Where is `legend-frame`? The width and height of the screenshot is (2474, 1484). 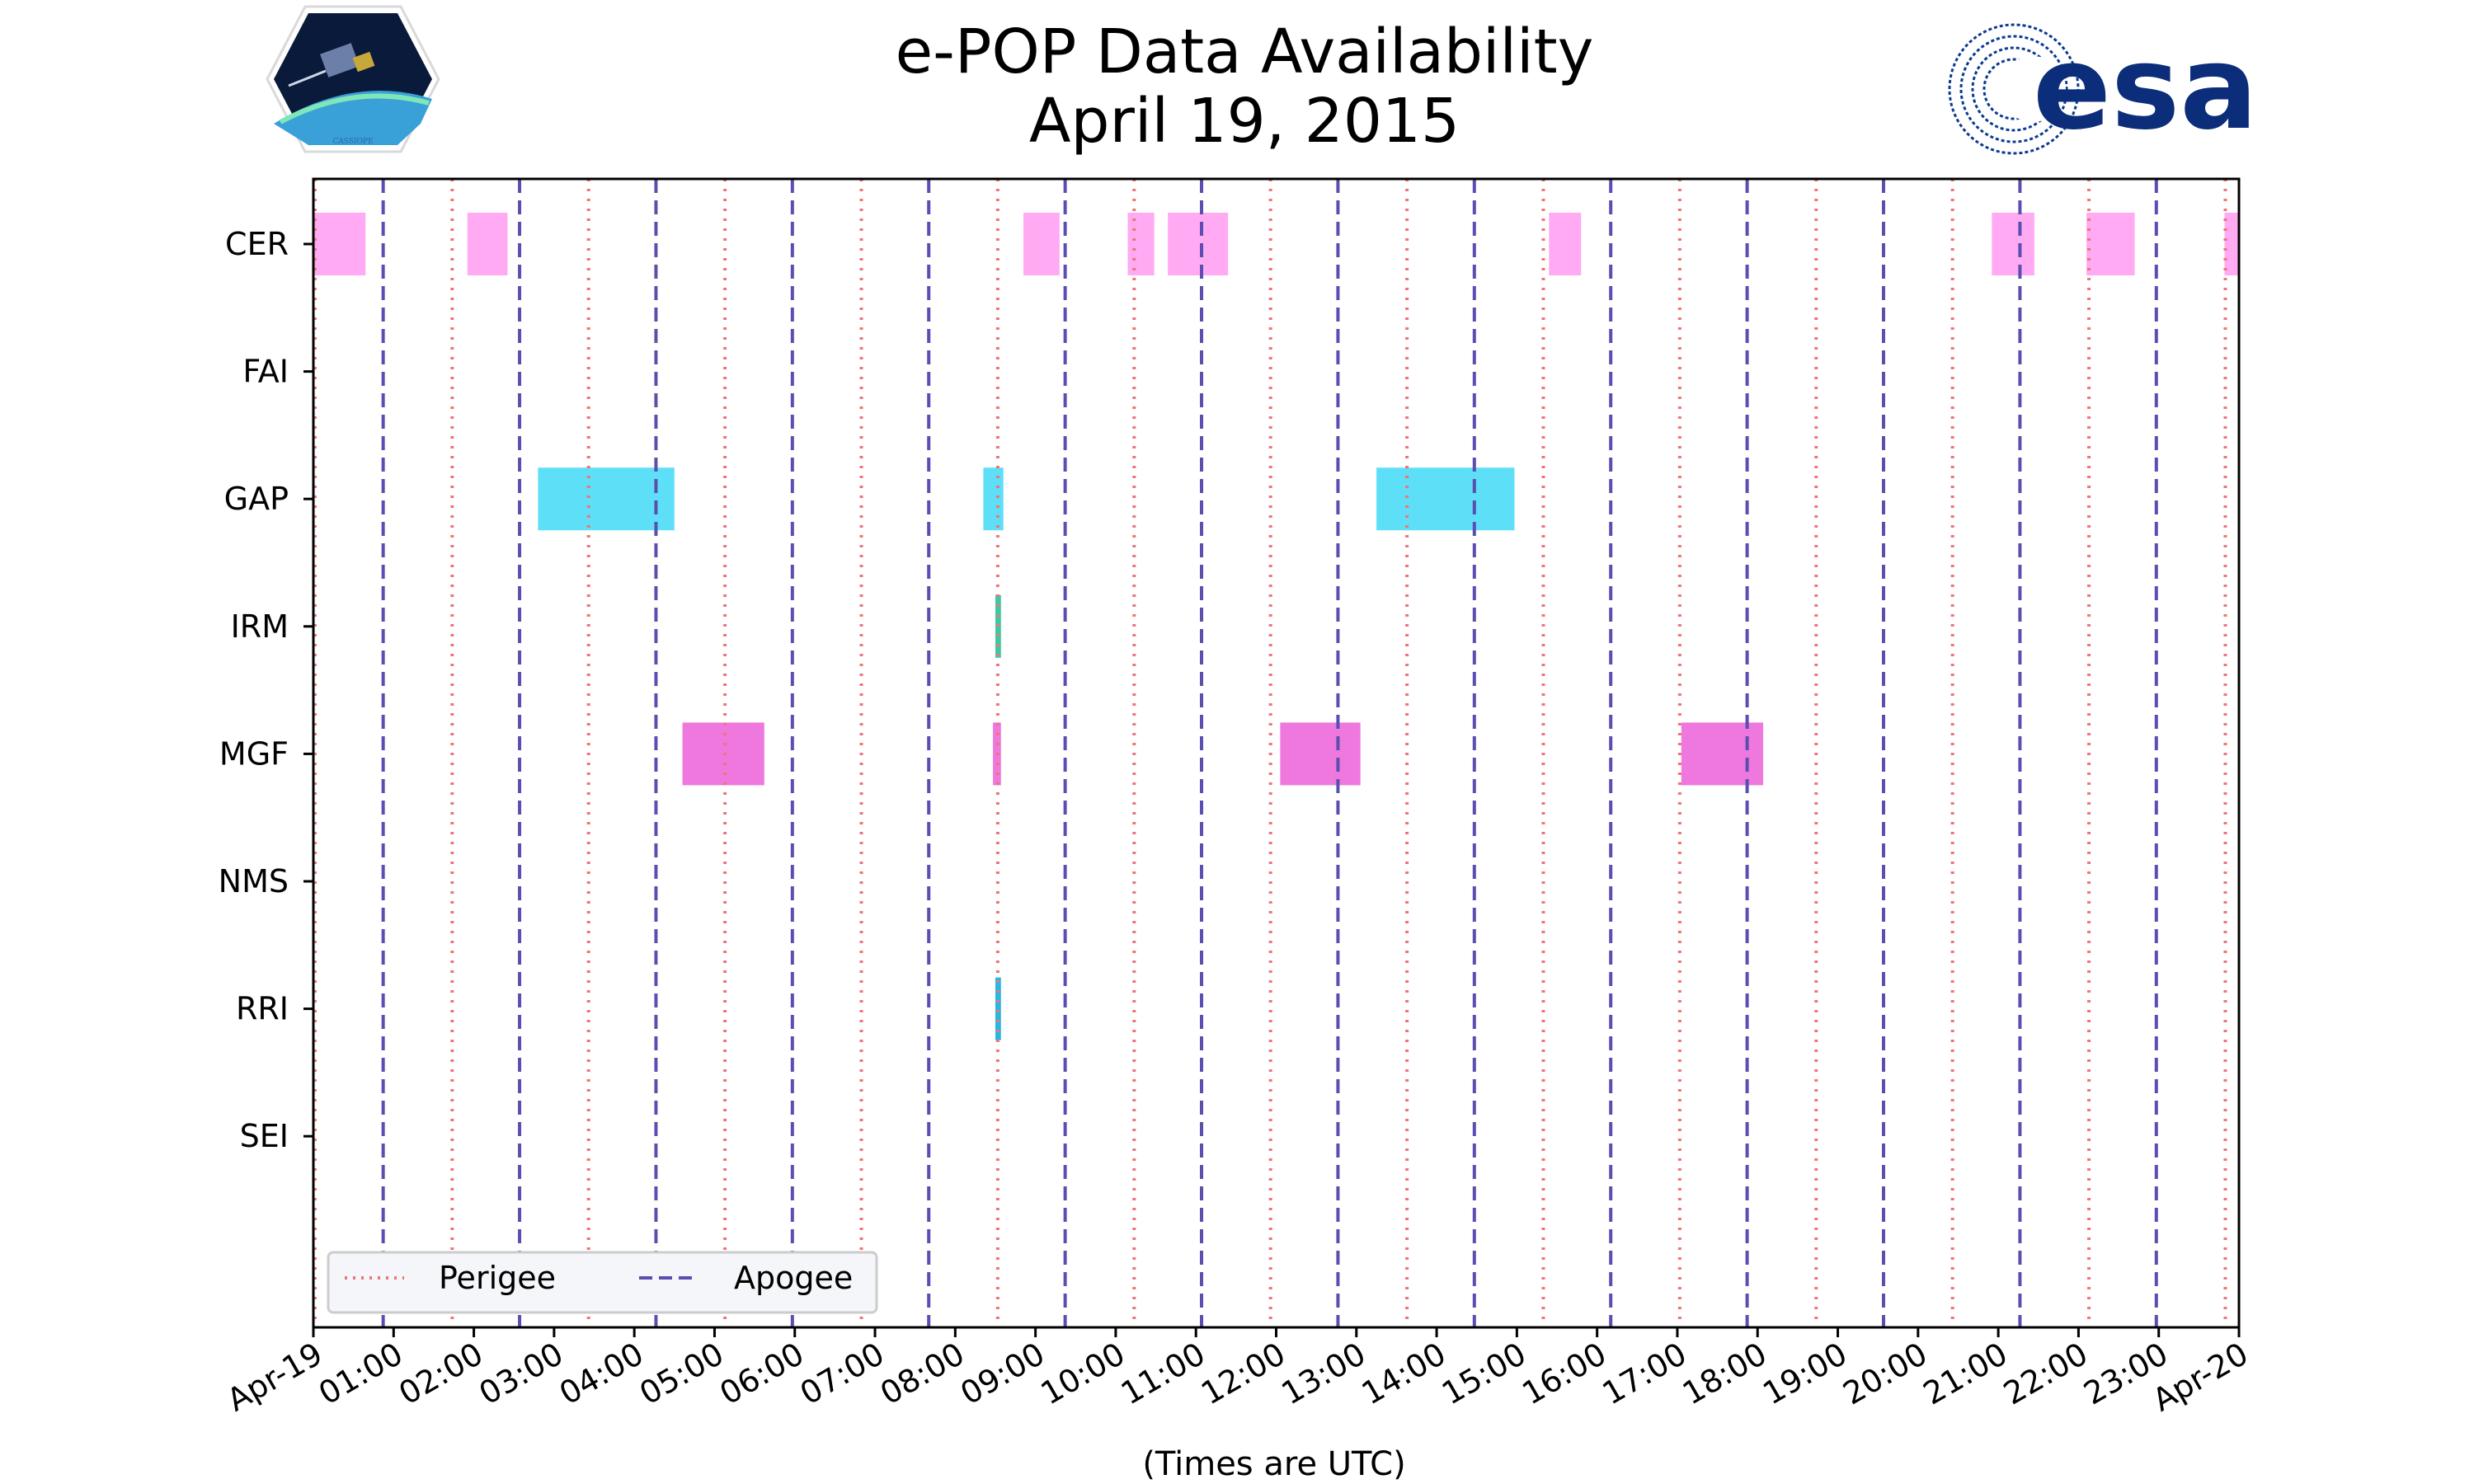 legend-frame is located at coordinates (602, 1282).